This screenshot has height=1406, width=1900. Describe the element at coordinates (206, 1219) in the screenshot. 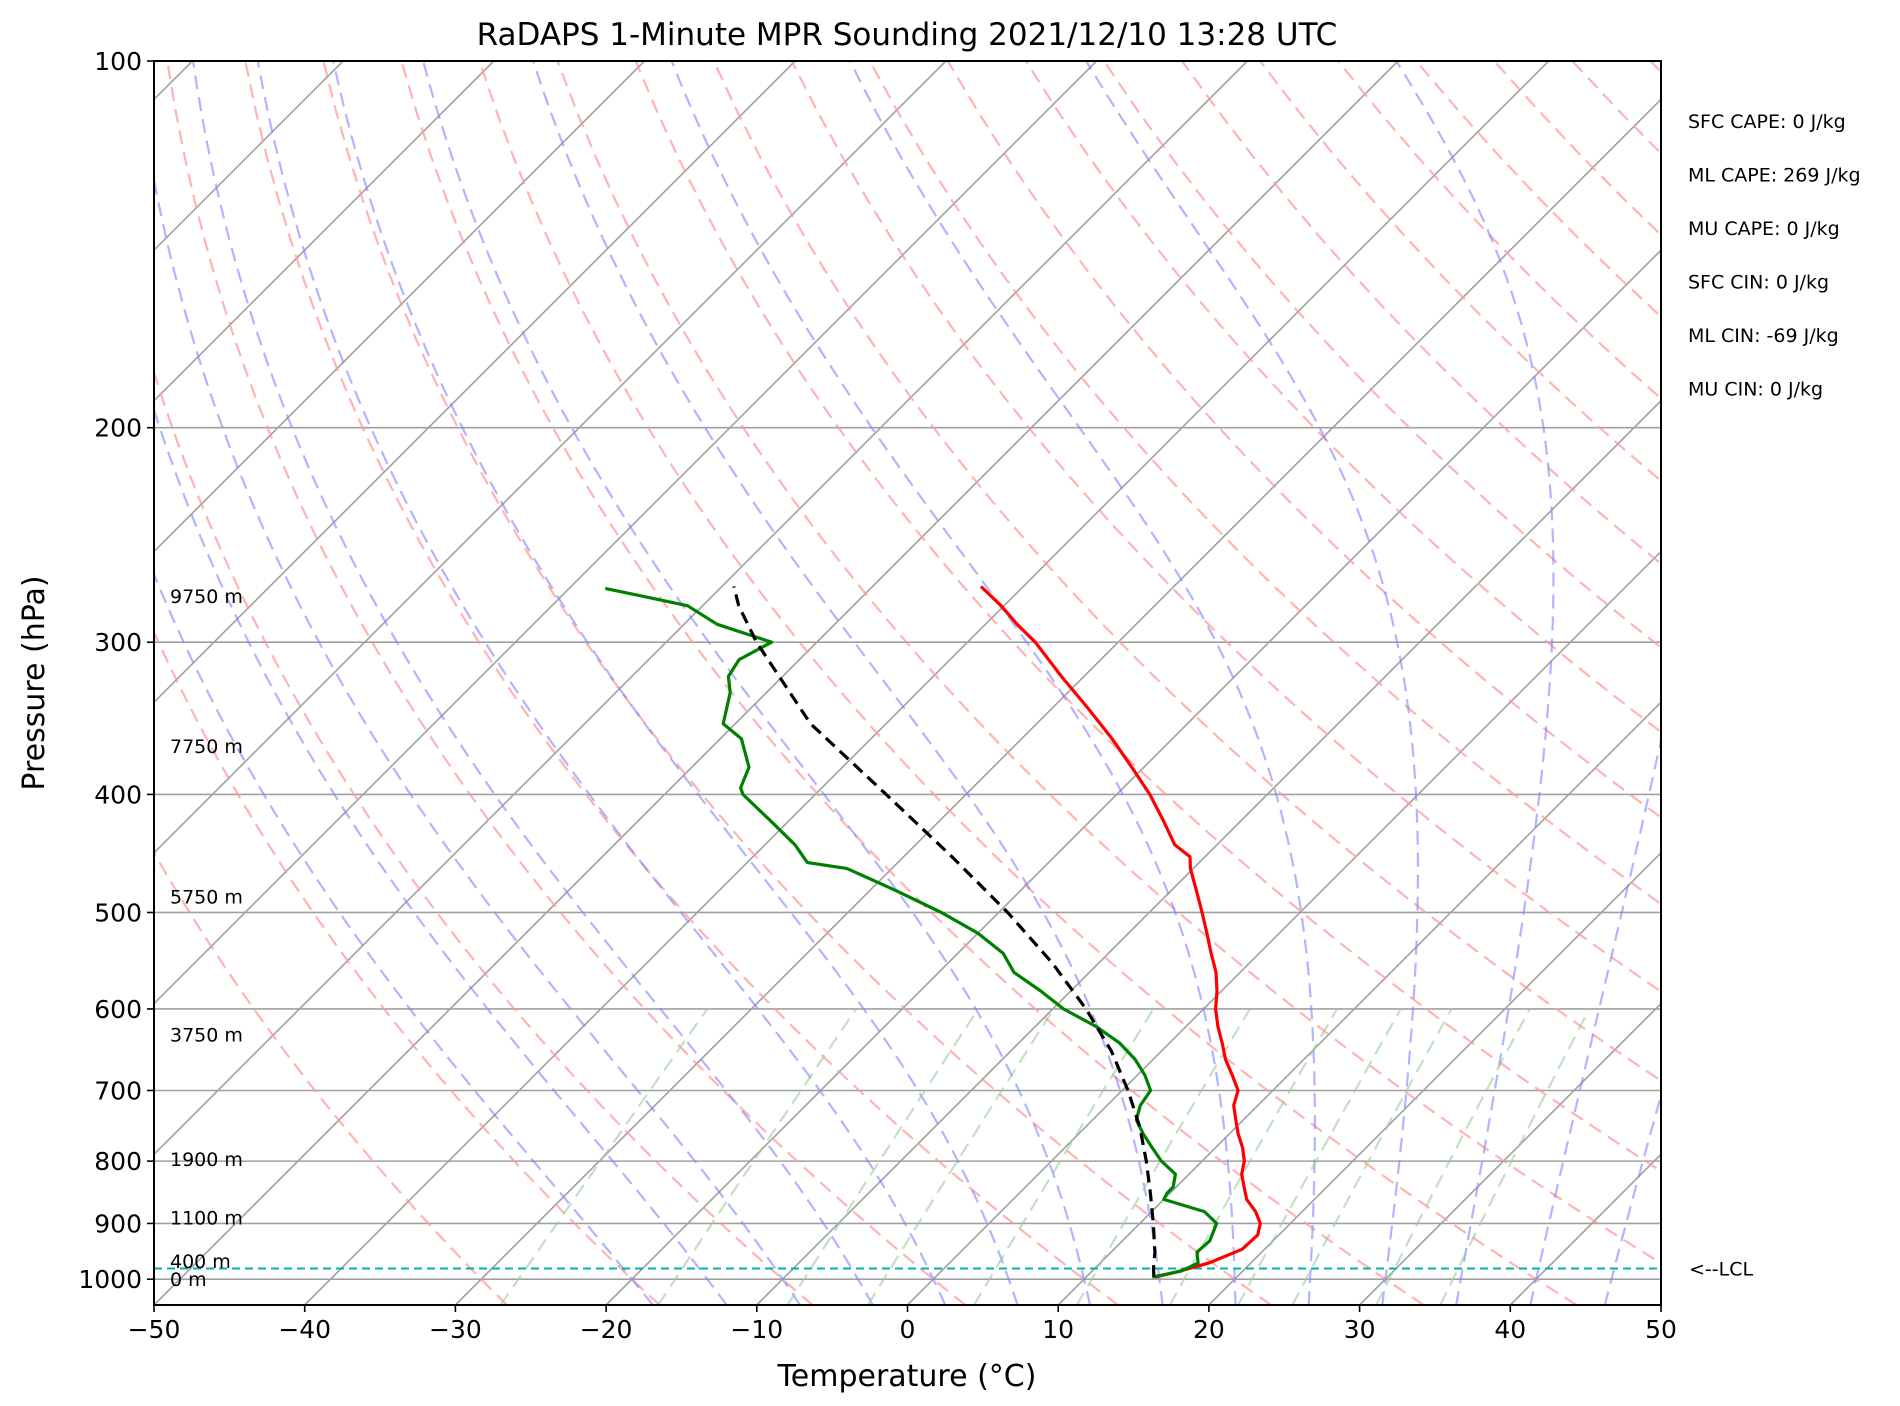

I see `height-label: 1100 m` at that location.